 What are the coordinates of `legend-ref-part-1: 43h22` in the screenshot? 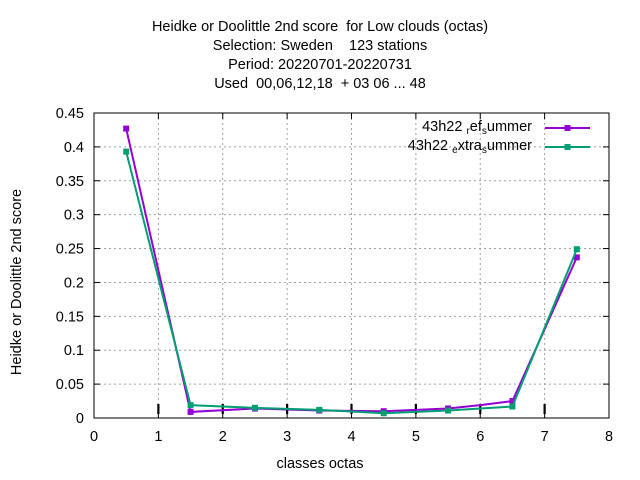 It's located at (444, 127).